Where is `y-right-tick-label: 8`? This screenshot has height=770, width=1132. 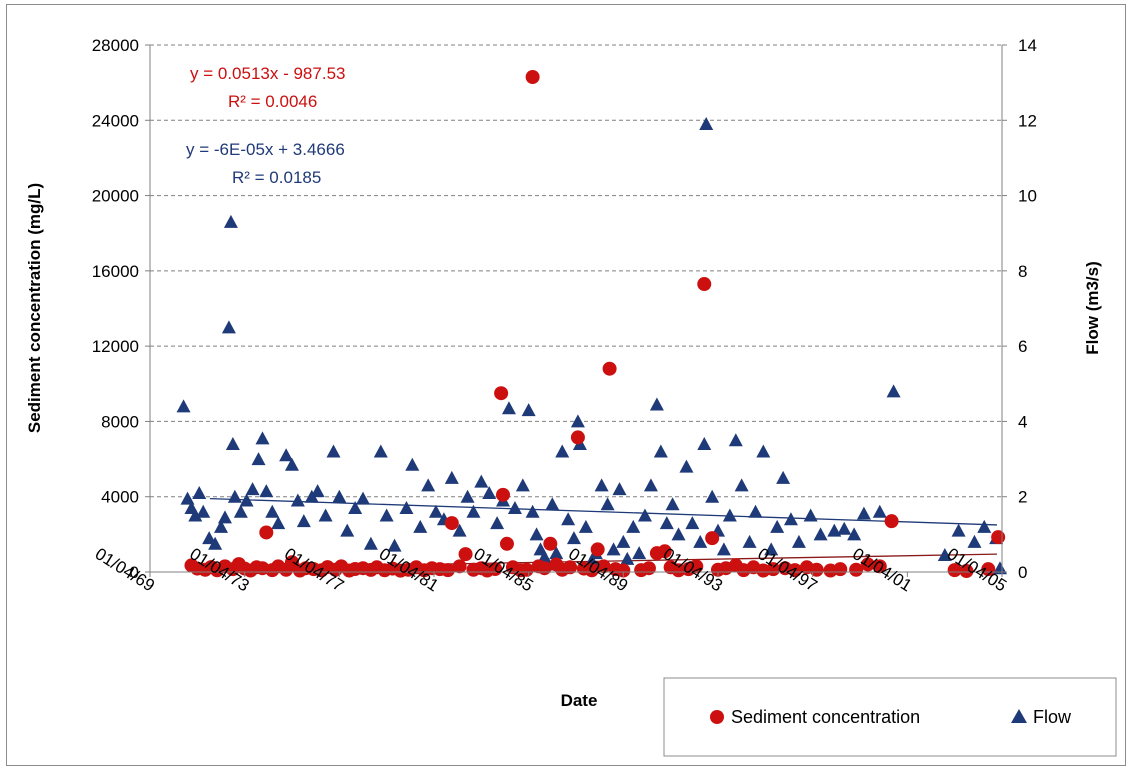
y-right-tick-label: 8 is located at coordinates (1022, 271).